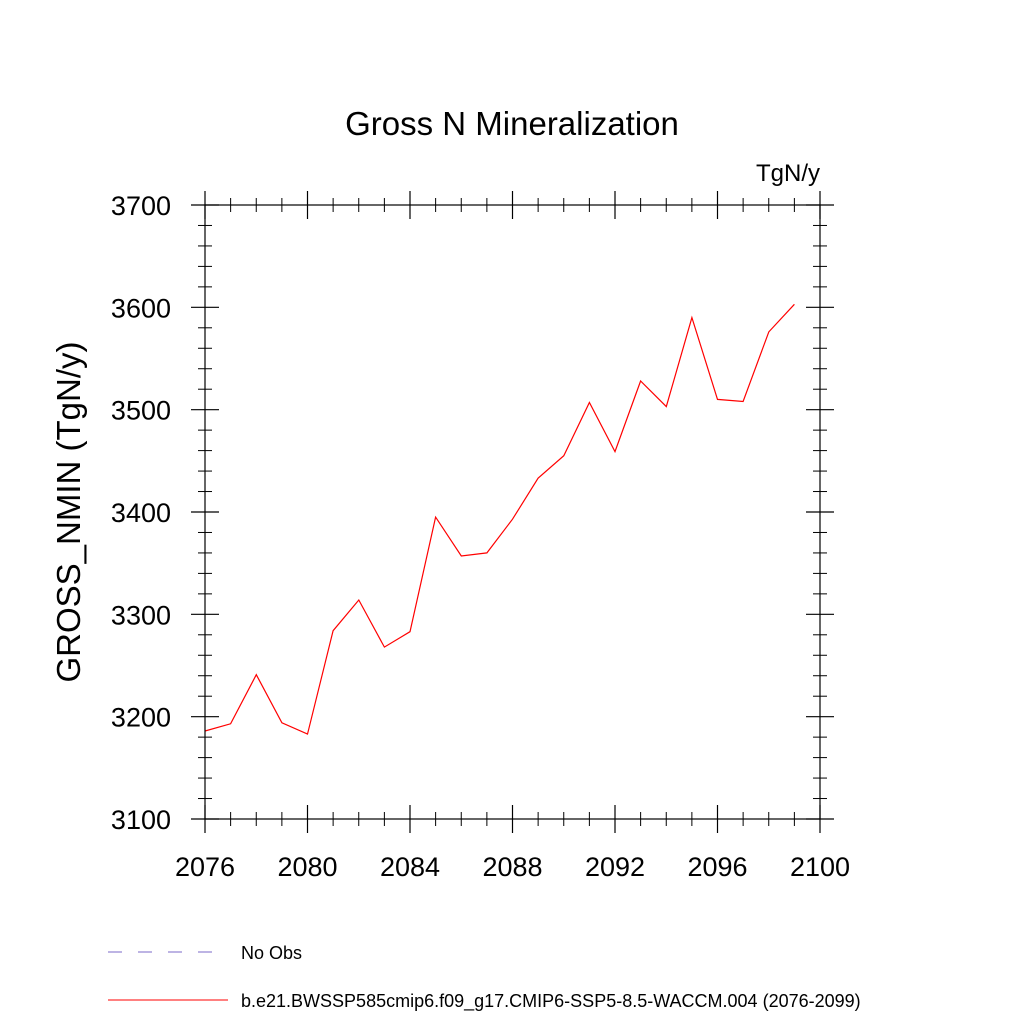 Image resolution: width=1024 pixels, height=1024 pixels. What do you see at coordinates (141, 615) in the screenshot?
I see `y-tick-label: 3300` at bounding box center [141, 615].